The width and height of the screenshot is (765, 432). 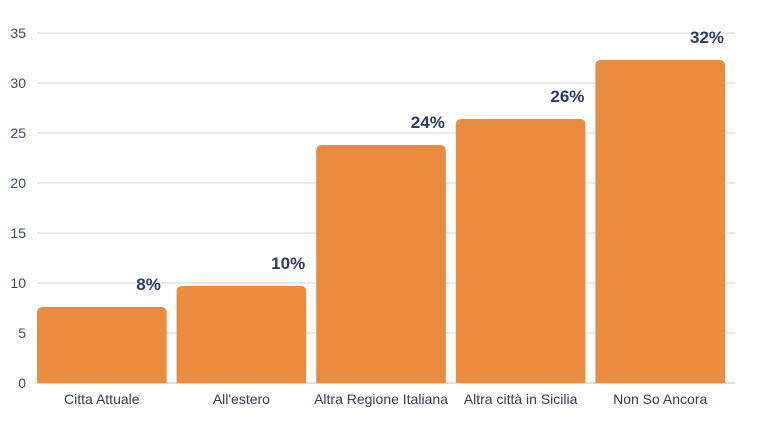 I want to click on category-label: Citta Attuale, so click(x=102, y=399).